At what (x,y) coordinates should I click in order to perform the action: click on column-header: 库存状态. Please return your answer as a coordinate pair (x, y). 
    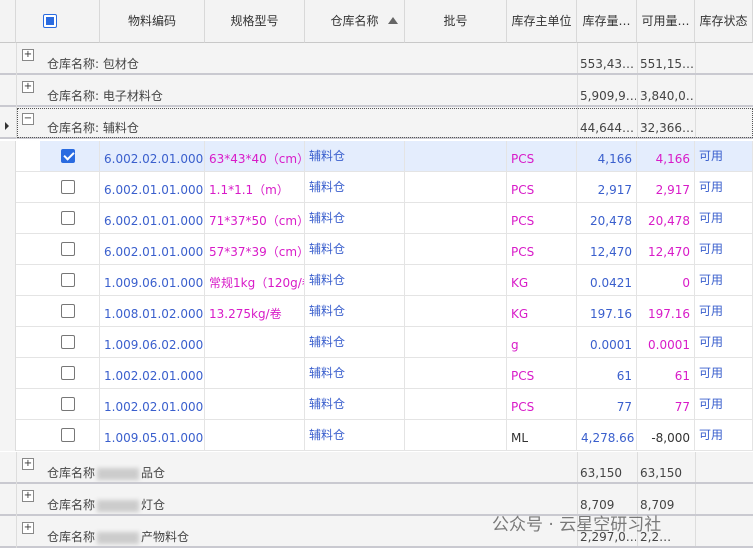
    Looking at the image, I should click on (724, 21).